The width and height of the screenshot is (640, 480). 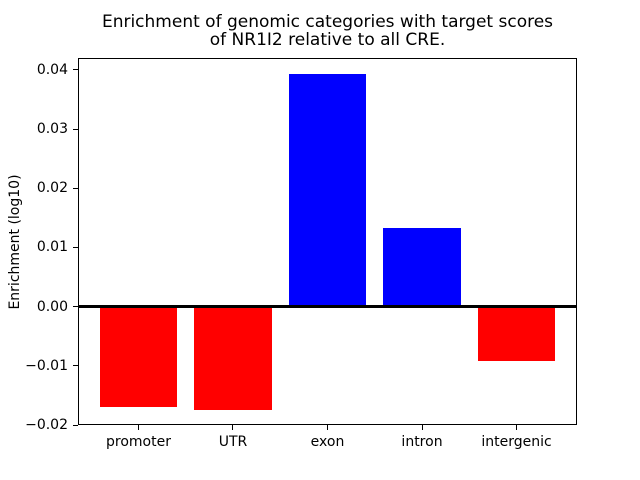 I want to click on bar-promoter, so click(x=138, y=357).